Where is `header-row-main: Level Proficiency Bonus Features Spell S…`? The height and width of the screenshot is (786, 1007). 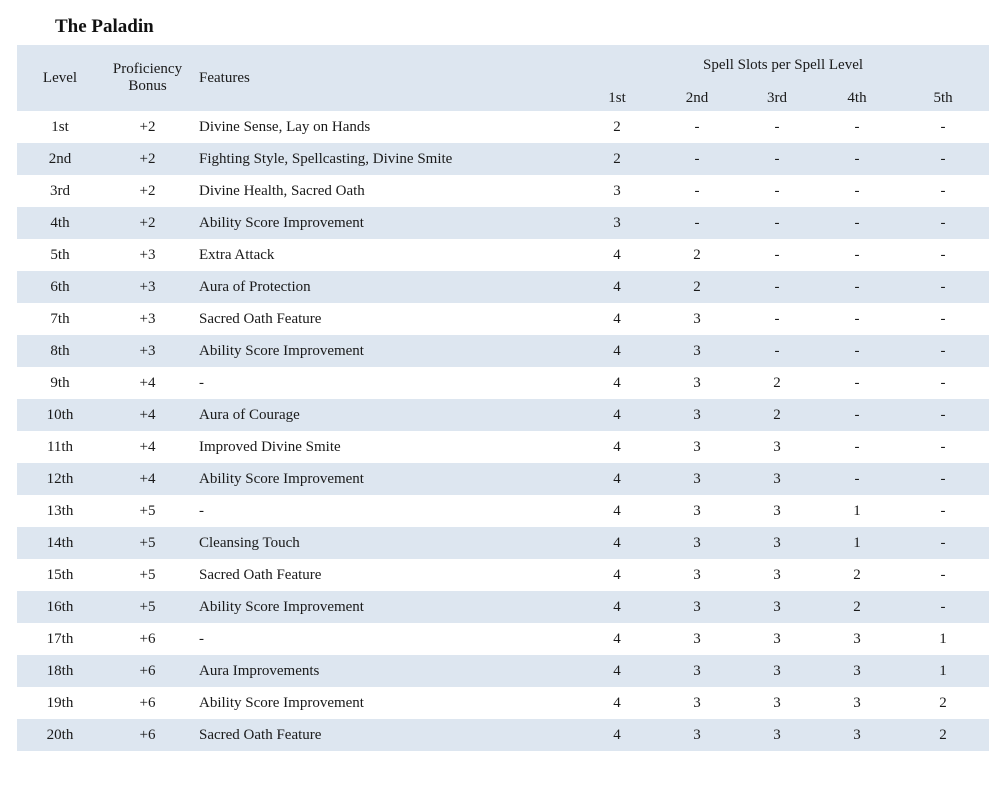
header-row-main: Level Proficiency Bonus Features Spell S… is located at coordinates (503, 78).